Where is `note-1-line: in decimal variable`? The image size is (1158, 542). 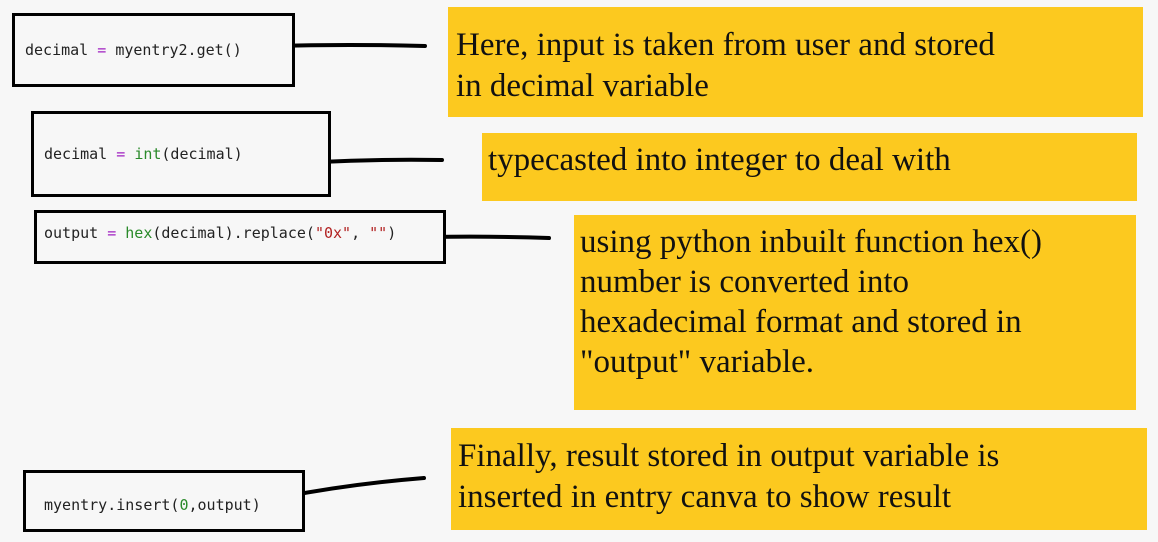
note-1-line: in decimal variable is located at coordinates (582, 86).